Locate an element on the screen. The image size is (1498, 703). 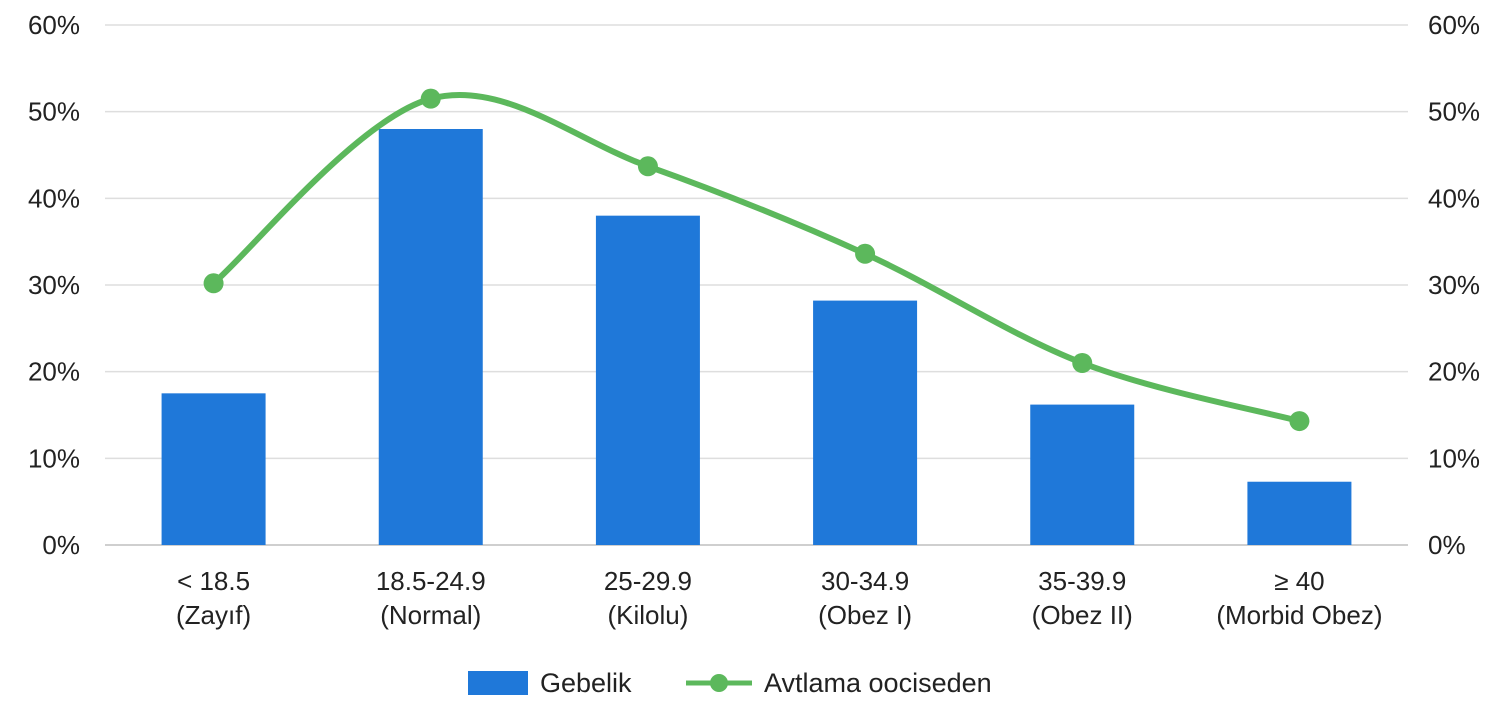
category-label: 35-39.9 is located at coordinates (1082, 581).